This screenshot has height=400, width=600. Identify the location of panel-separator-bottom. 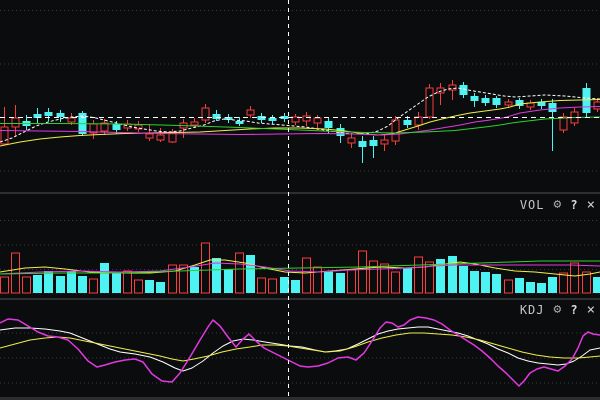
(300, 299).